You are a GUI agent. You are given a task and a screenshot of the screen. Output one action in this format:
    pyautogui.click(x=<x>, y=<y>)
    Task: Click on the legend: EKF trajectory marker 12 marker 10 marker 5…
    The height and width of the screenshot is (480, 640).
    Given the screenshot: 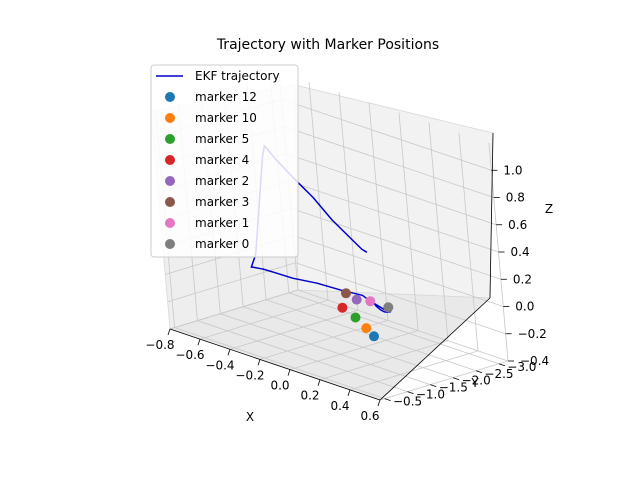 What is the action you would take?
    pyautogui.click(x=224, y=161)
    